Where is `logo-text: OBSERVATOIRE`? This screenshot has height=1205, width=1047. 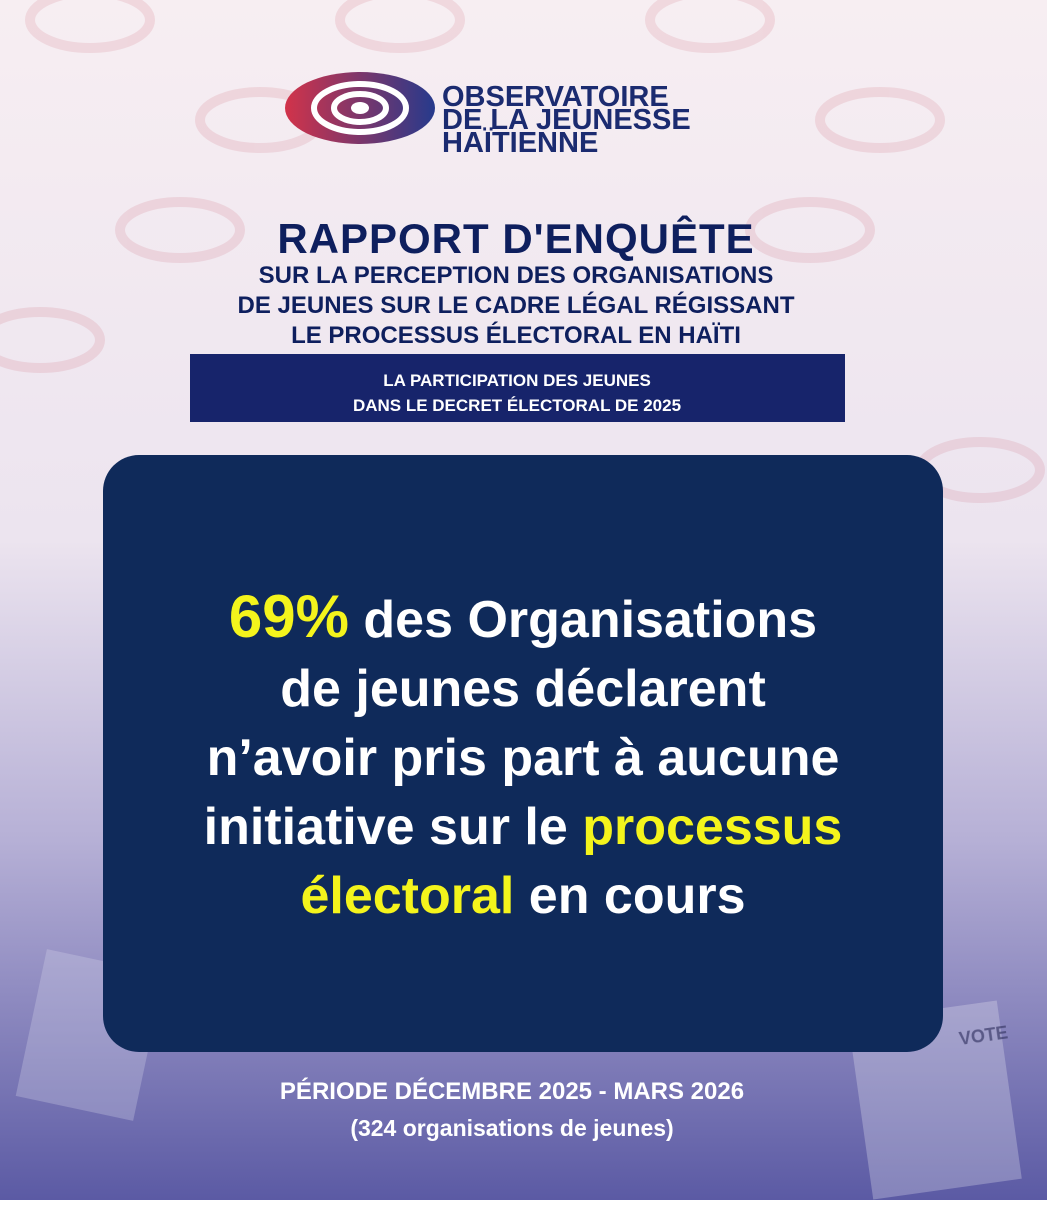 logo-text: OBSERVATOIRE is located at coordinates (555, 97).